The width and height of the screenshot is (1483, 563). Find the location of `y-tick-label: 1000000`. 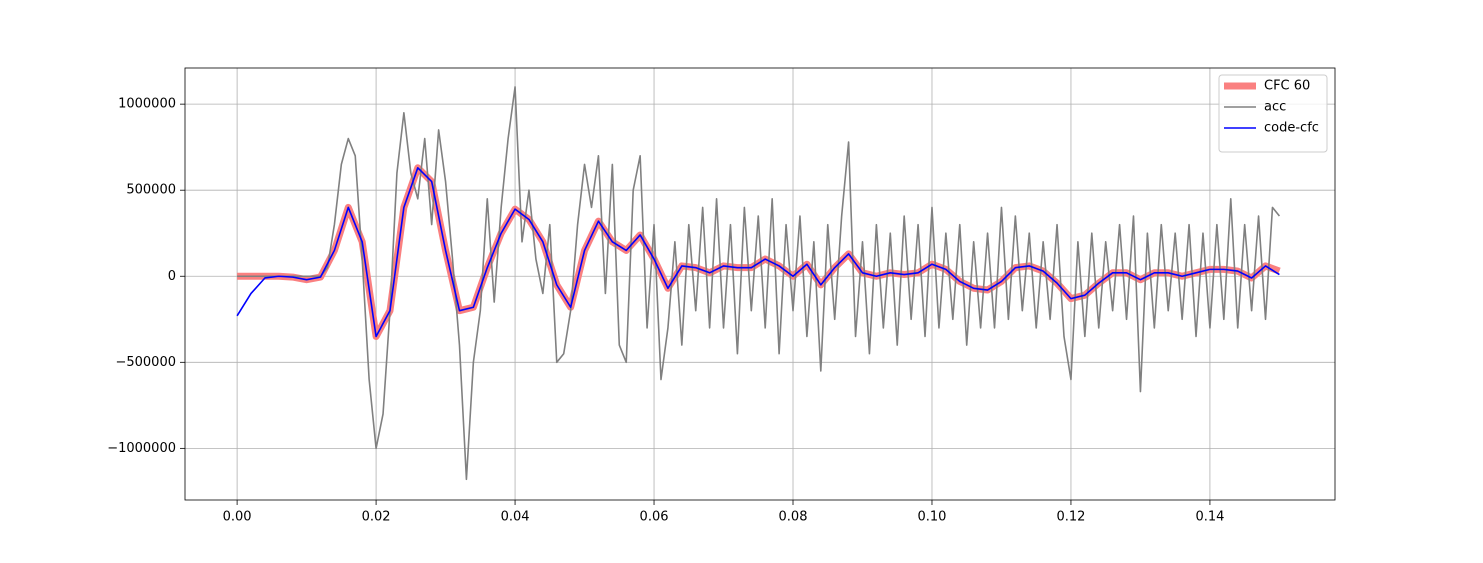

y-tick-label: 1000000 is located at coordinates (147, 104).